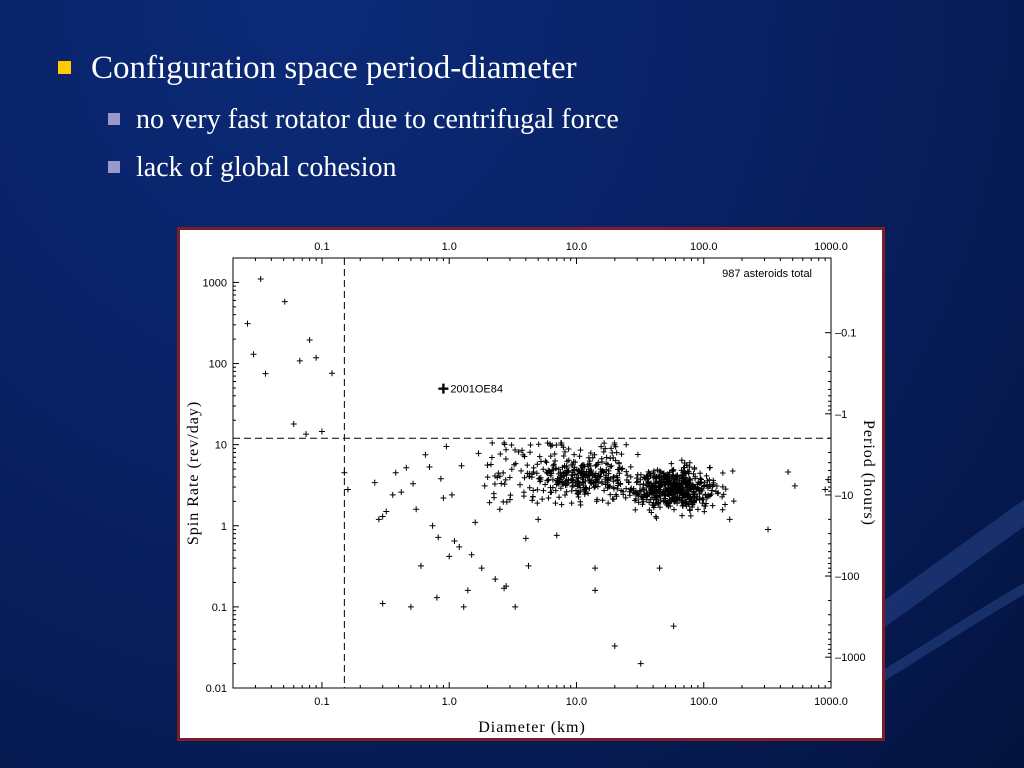 The image size is (1024, 768). Describe the element at coordinates (219, 608) in the screenshot. I see `y-tick-label: 0.1` at that location.